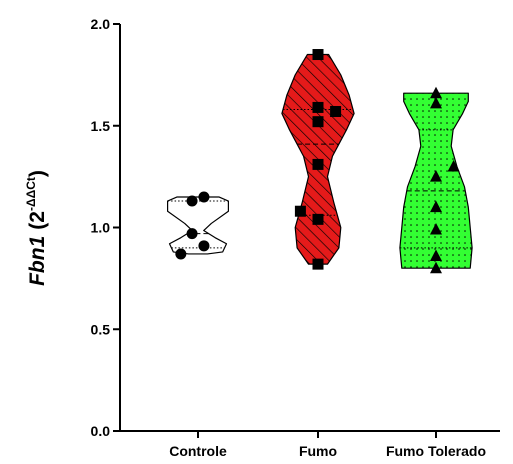 The width and height of the screenshot is (513, 464). What do you see at coordinates (101, 24) in the screenshot?
I see `y-tick-label: 2.0` at bounding box center [101, 24].